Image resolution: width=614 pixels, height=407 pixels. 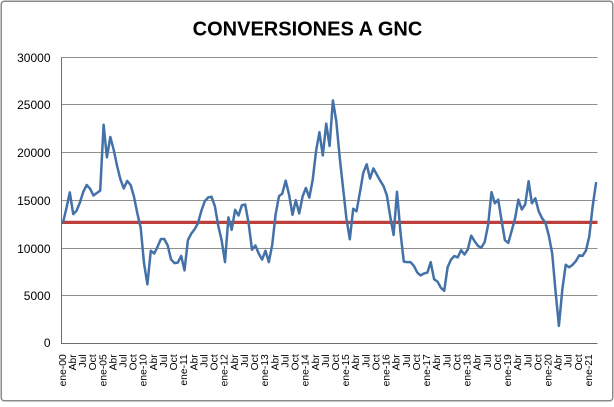 What do you see at coordinates (549, 370) in the screenshot?
I see `svg-text: ene-20` at bounding box center [549, 370].